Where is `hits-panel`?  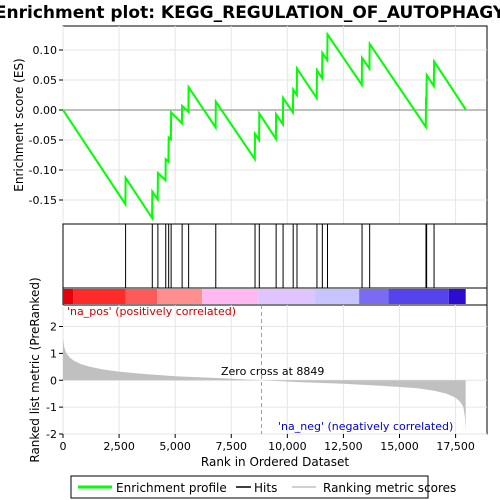 hits-panel is located at coordinates (275, 256).